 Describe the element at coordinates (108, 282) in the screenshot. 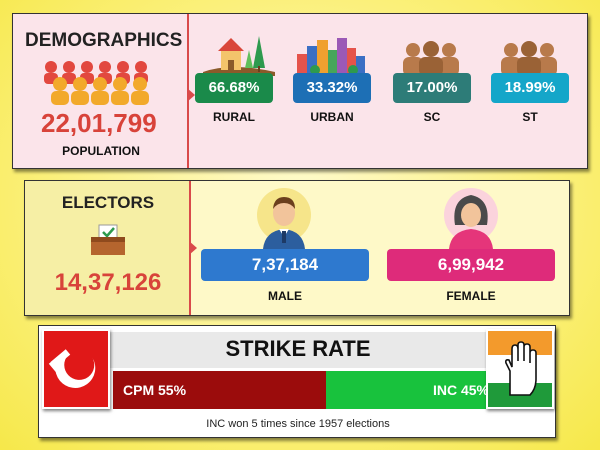

I see `electors-total-value: 14,37,126` at that location.